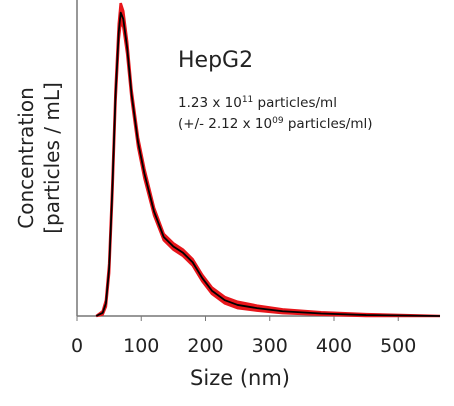 Image resolution: width=454 pixels, height=406 pixels. I want to click on annotation-suffix: particles/ml), so click(328, 124).